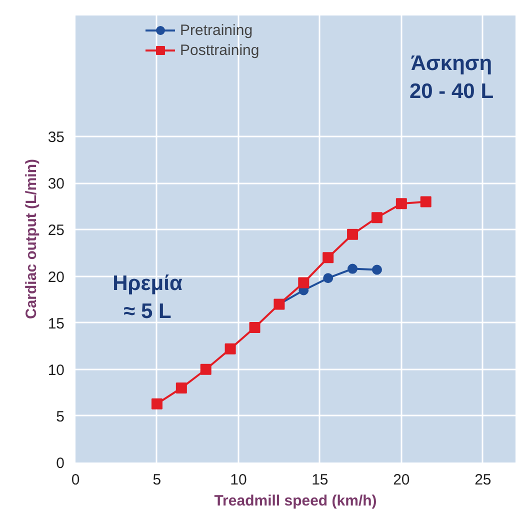  What do you see at coordinates (56, 370) in the screenshot?
I see `y-tick-label: 10` at bounding box center [56, 370].